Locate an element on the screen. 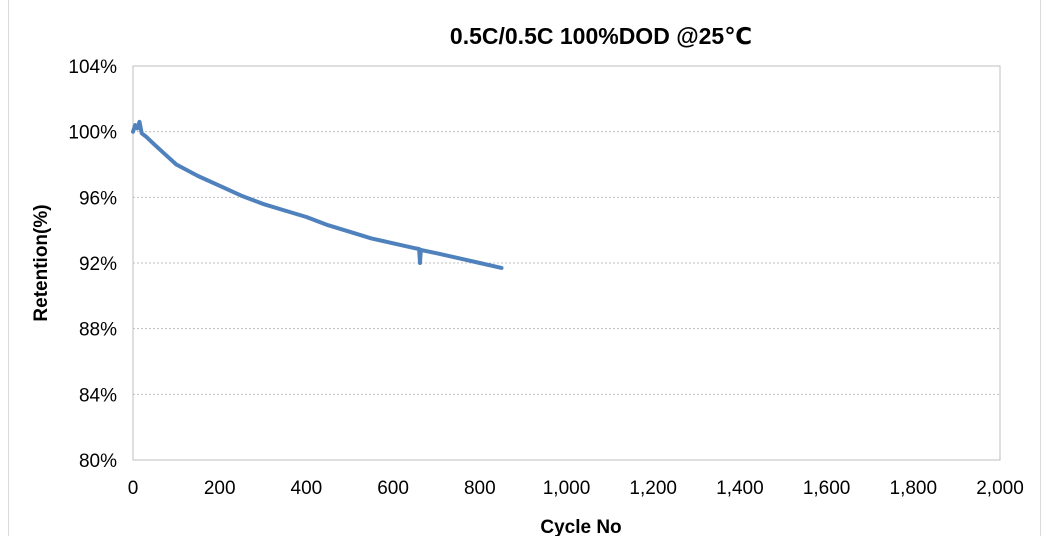  y-tick-label: 92% is located at coordinates (98, 264).